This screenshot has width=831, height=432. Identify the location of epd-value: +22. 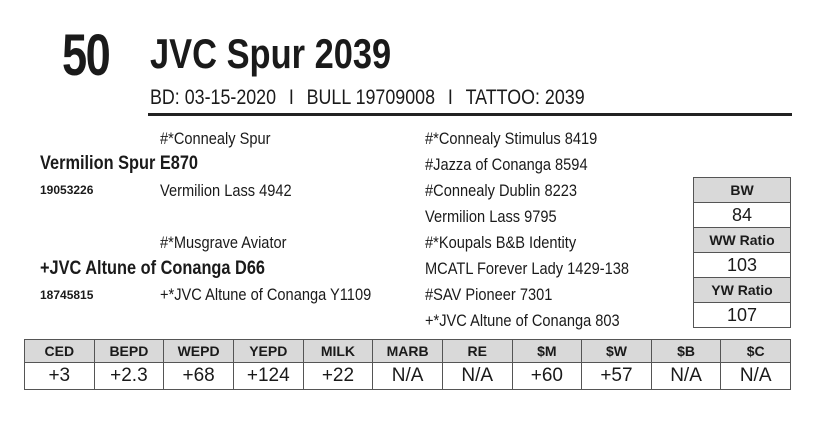
(338, 376).